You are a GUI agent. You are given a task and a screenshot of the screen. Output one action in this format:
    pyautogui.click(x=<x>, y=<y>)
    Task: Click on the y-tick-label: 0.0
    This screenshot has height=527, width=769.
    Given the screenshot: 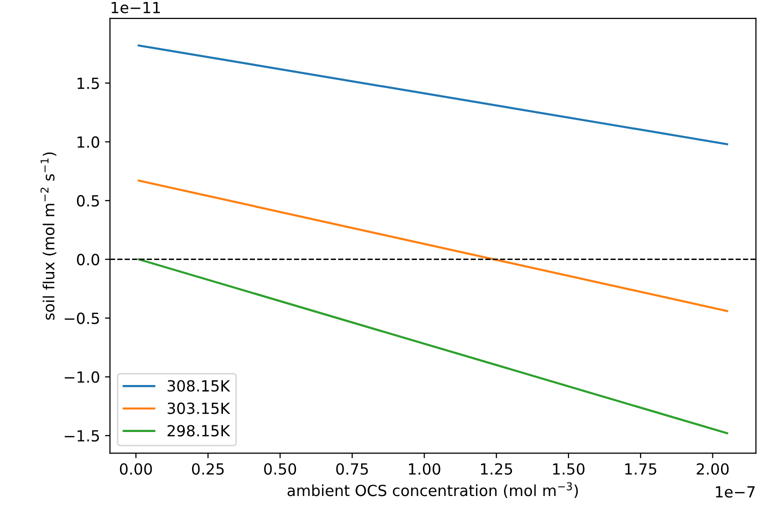 What is the action you would take?
    pyautogui.click(x=88, y=260)
    